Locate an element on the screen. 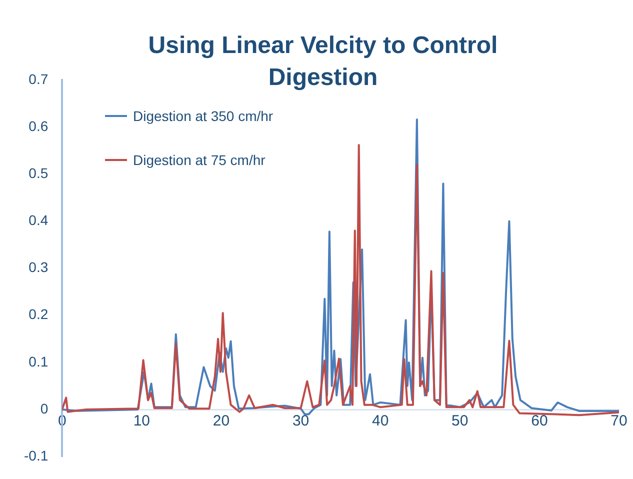 This screenshot has height=479, width=633. legend-label: Digestion at 350 cm/hr is located at coordinates (203, 116).